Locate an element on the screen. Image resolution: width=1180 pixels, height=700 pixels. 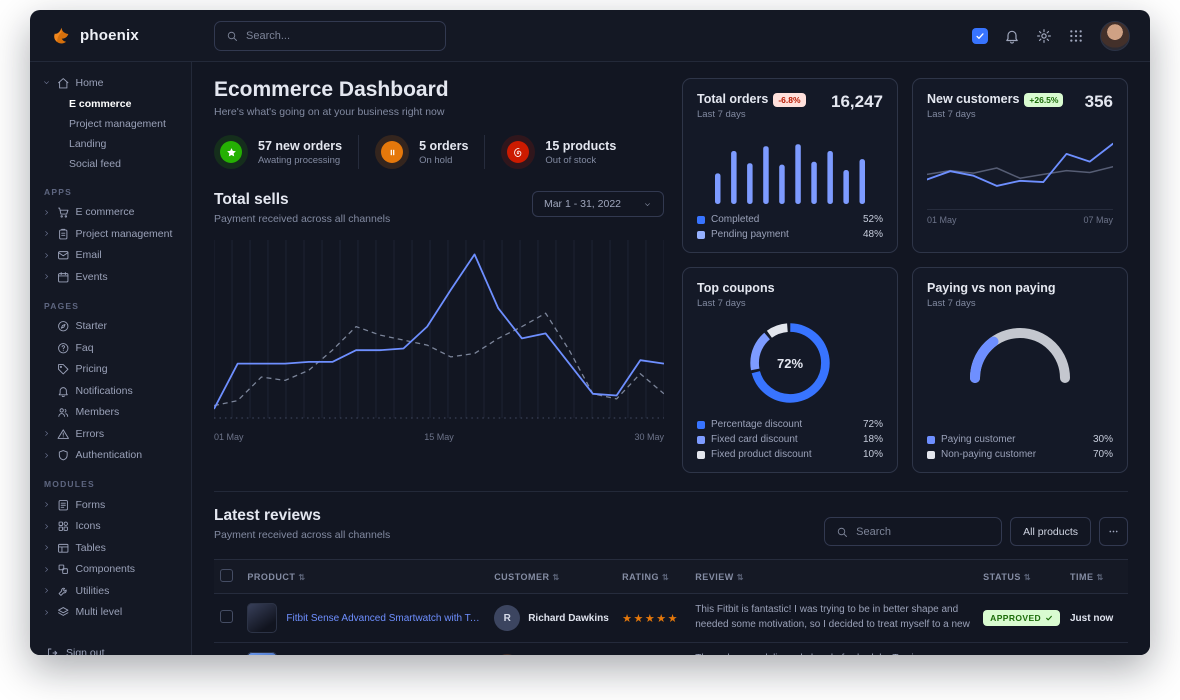
sidebar-item-label: Members is located at coordinates (97, 412).